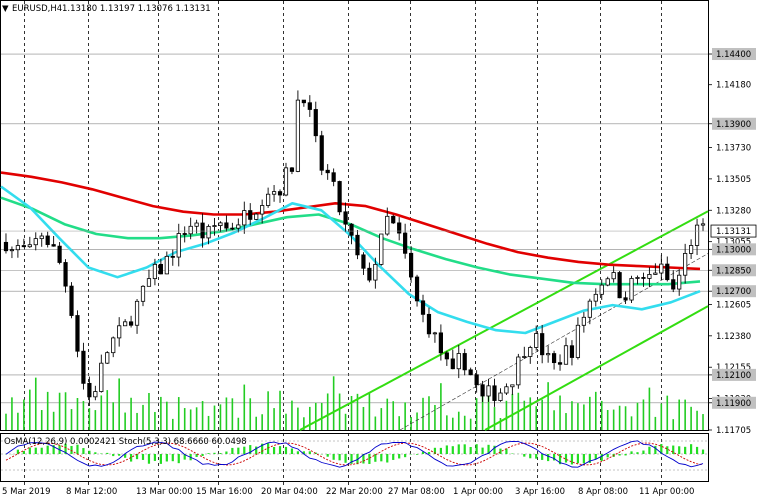 The width and height of the screenshot is (757, 499). What do you see at coordinates (733, 305) in the screenshot?
I see `price-tick-10: 1.12605` at bounding box center [733, 305].